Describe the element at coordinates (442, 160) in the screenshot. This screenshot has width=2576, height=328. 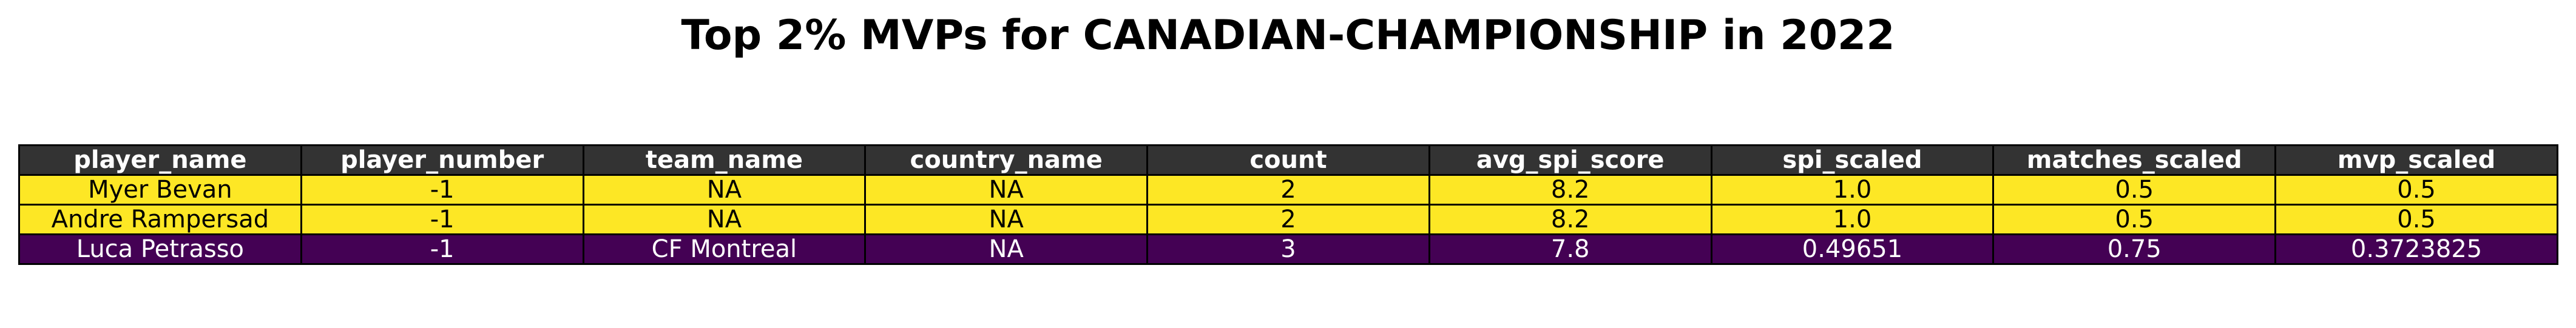
I see `column-header-player-number: player_number` at that location.